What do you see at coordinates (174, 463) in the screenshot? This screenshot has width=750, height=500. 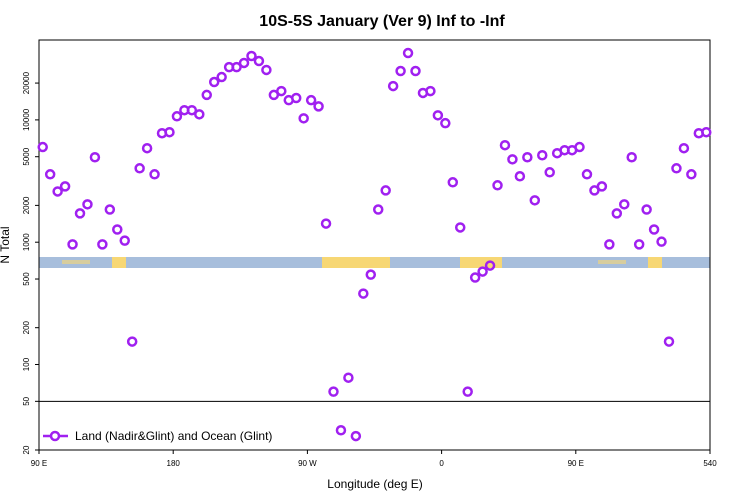 I see `x-tick-label: 180` at bounding box center [174, 463].